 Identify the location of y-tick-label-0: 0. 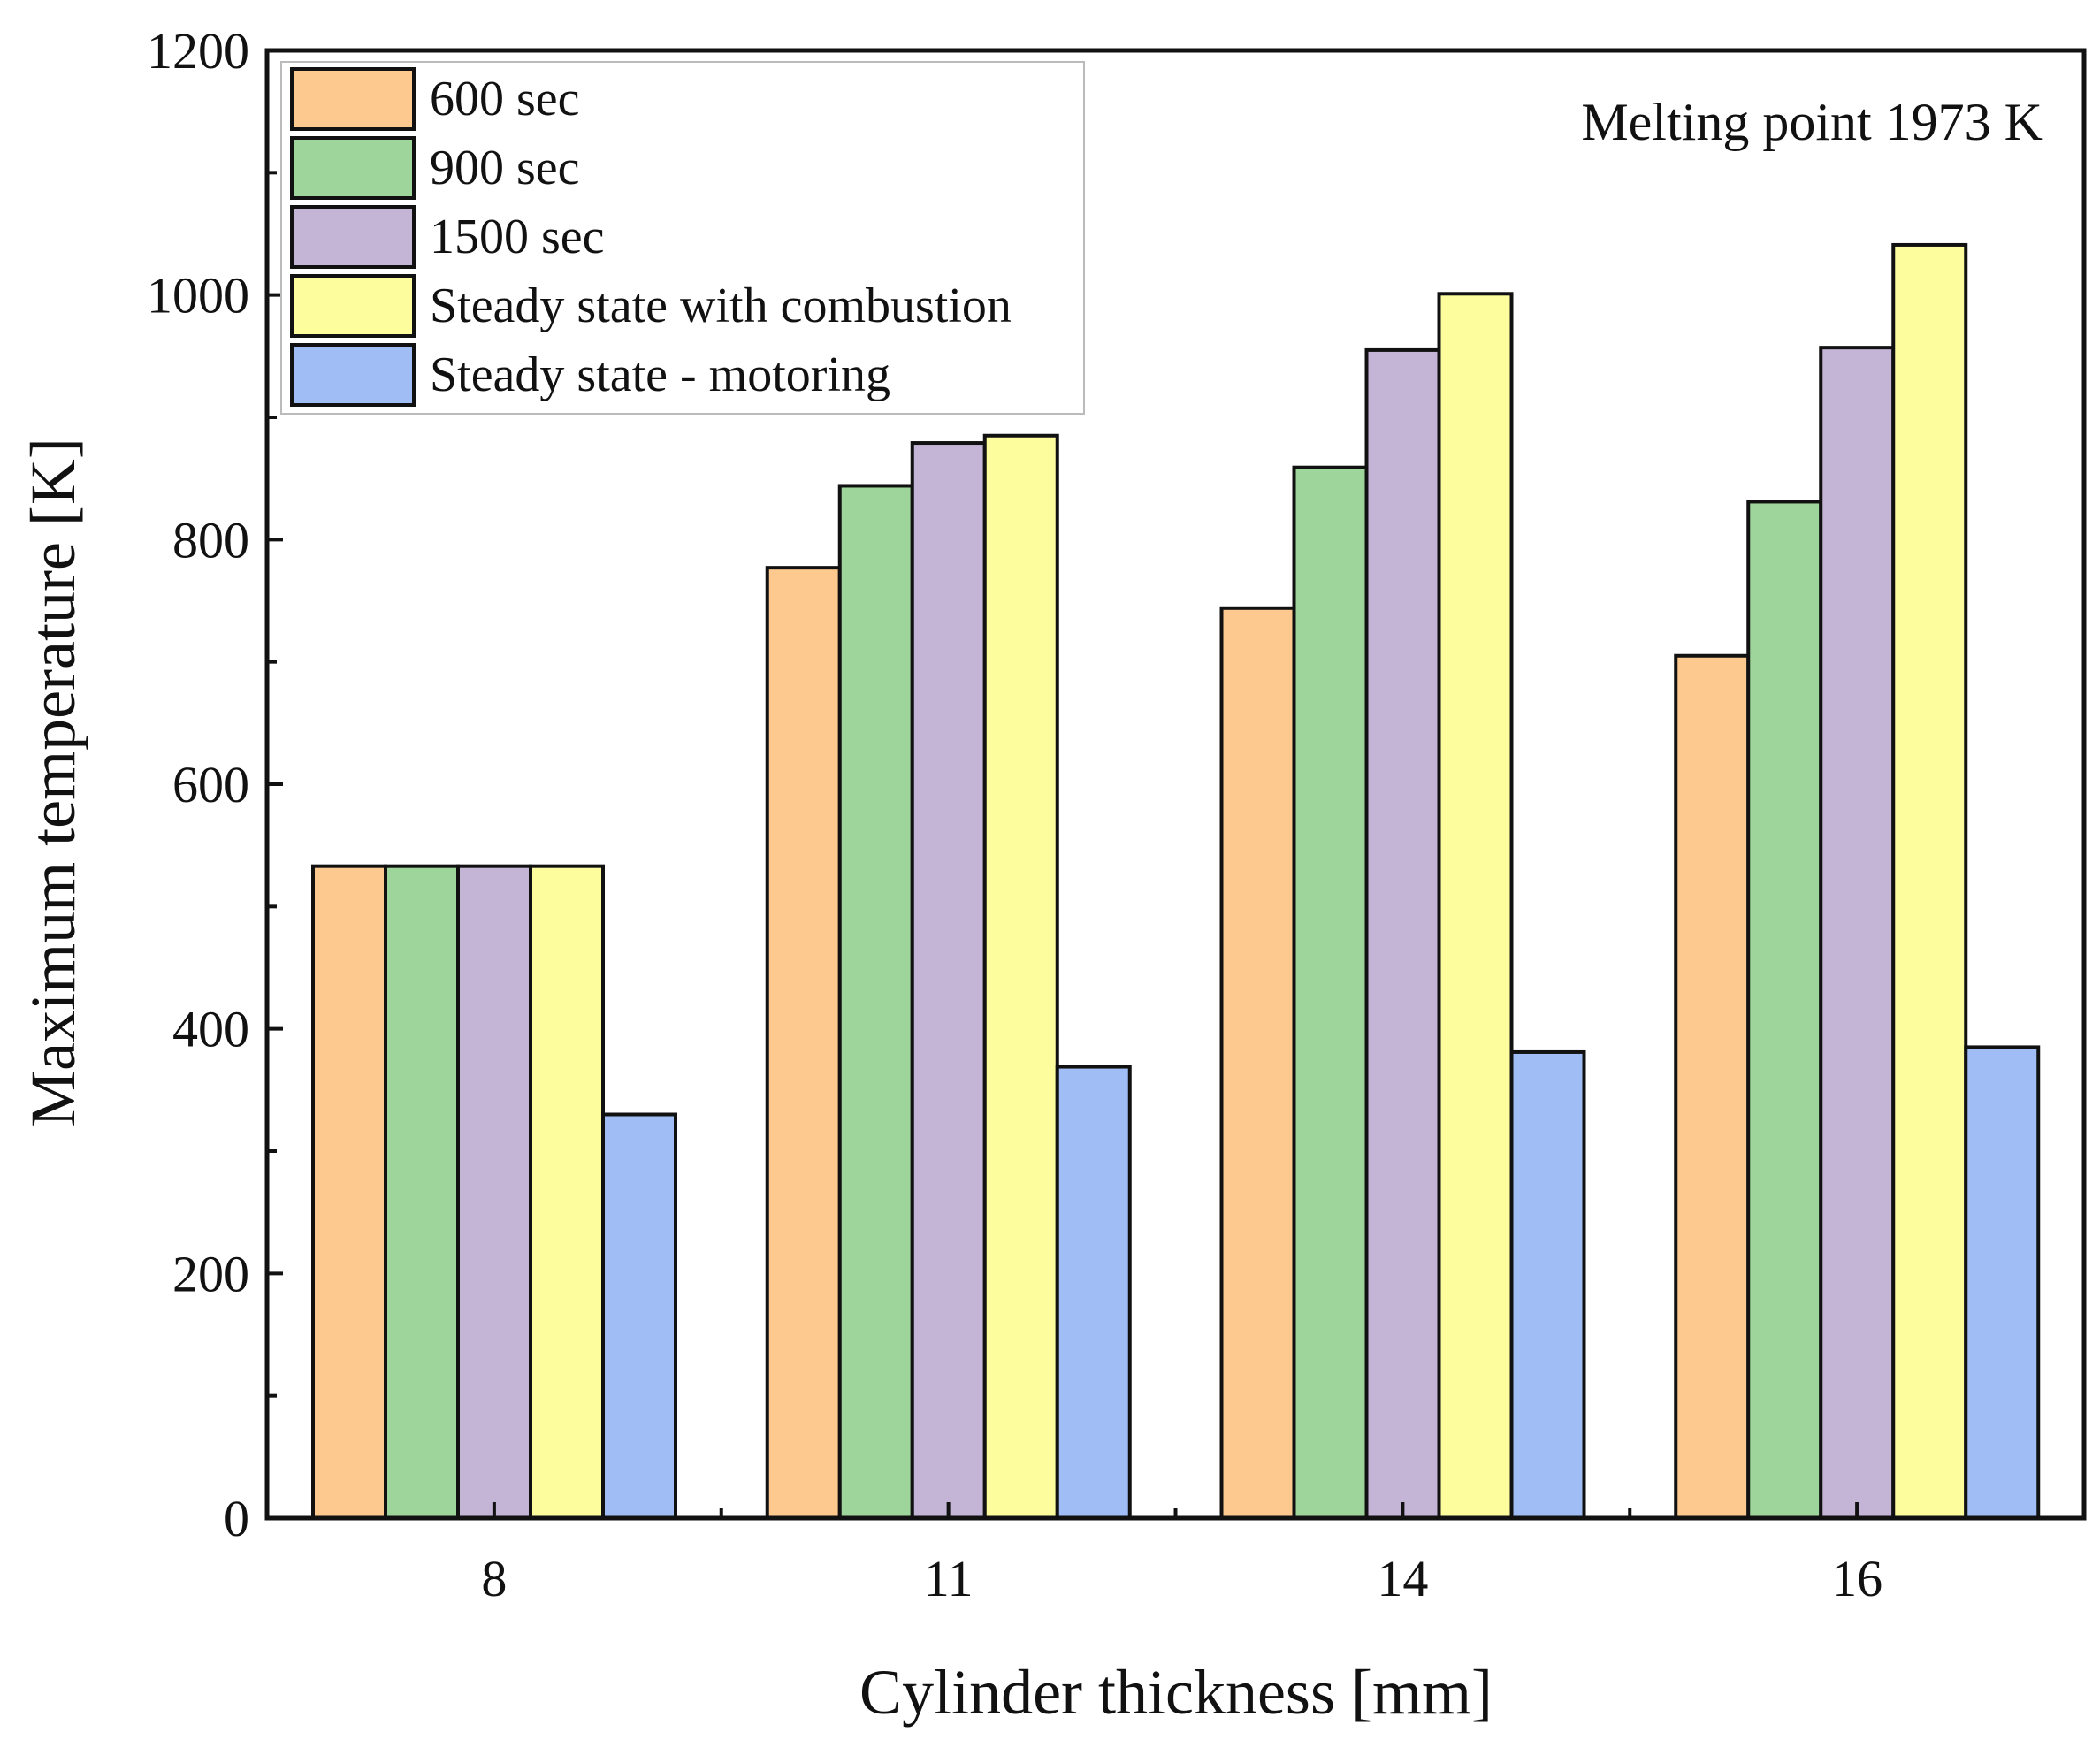
(236, 1518).